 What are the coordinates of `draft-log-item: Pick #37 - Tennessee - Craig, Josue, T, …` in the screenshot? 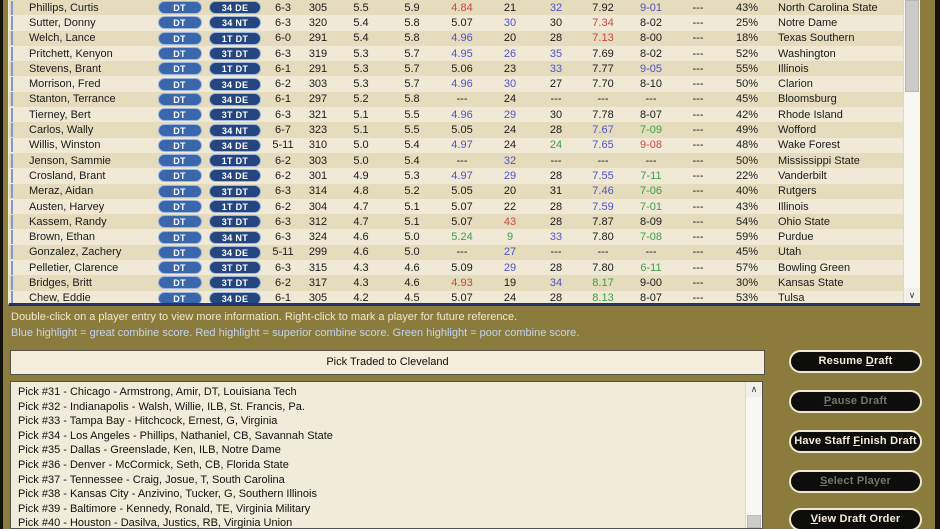 It's located at (151, 479).